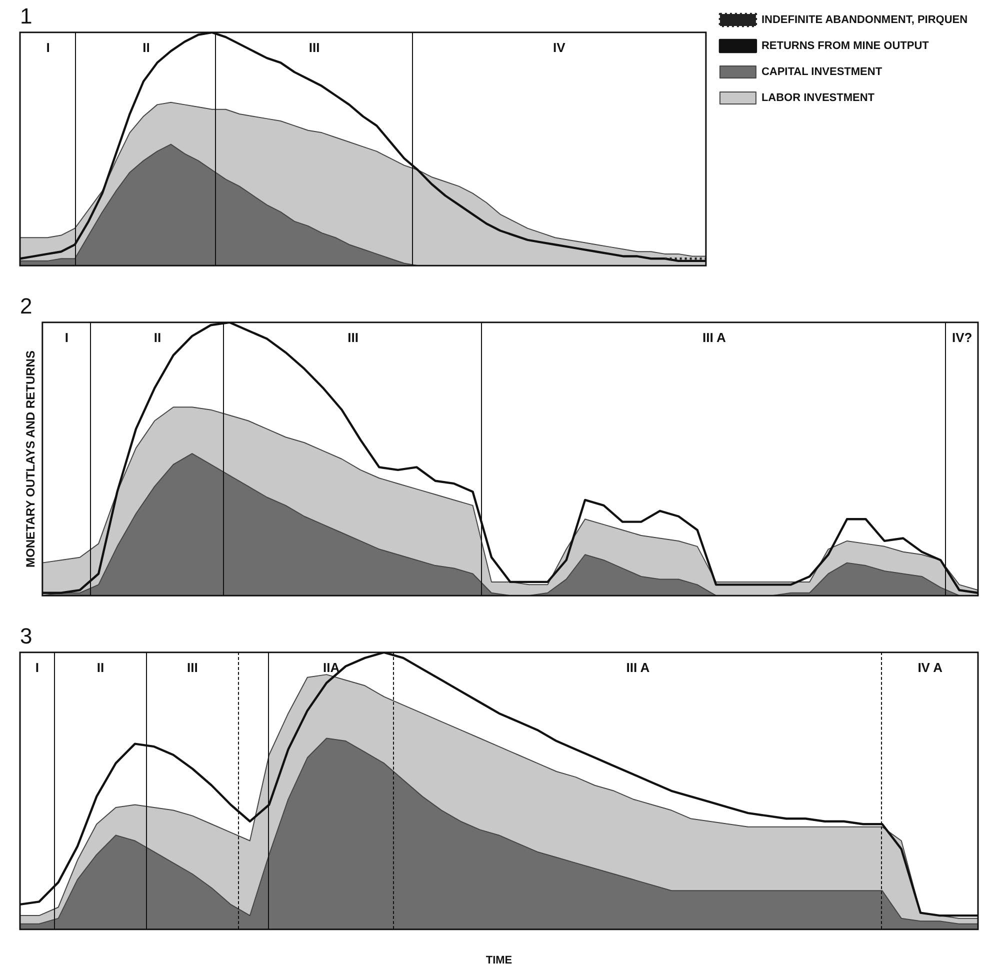  What do you see at coordinates (331, 668) in the screenshot?
I see `annotation: IIA` at bounding box center [331, 668].